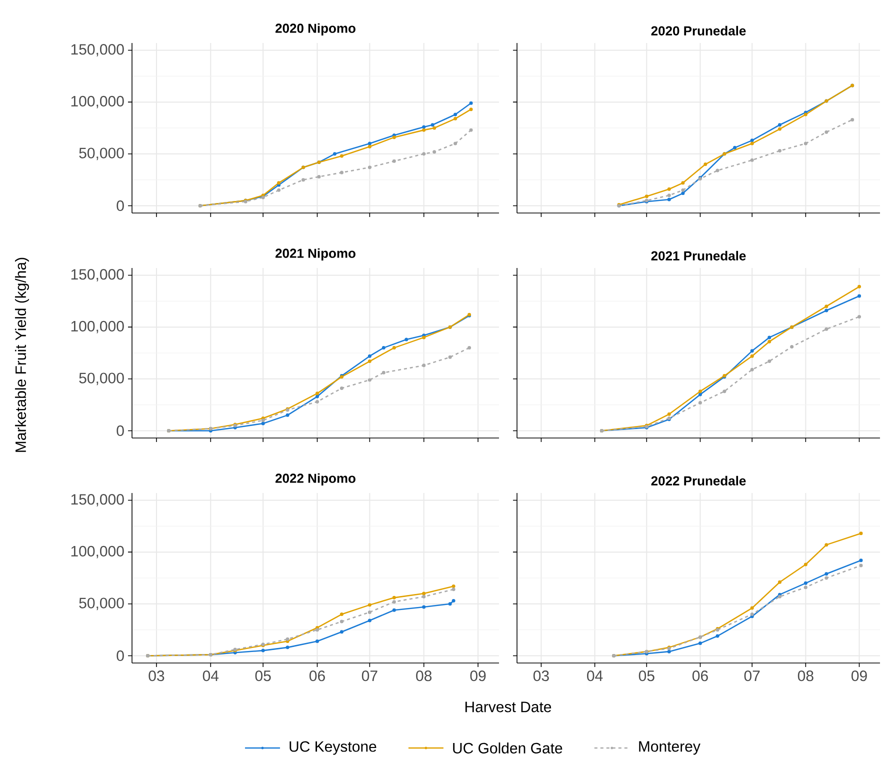  Describe the element at coordinates (698, 481) in the screenshot. I see `chart-title: 2022 Prunedale` at that location.